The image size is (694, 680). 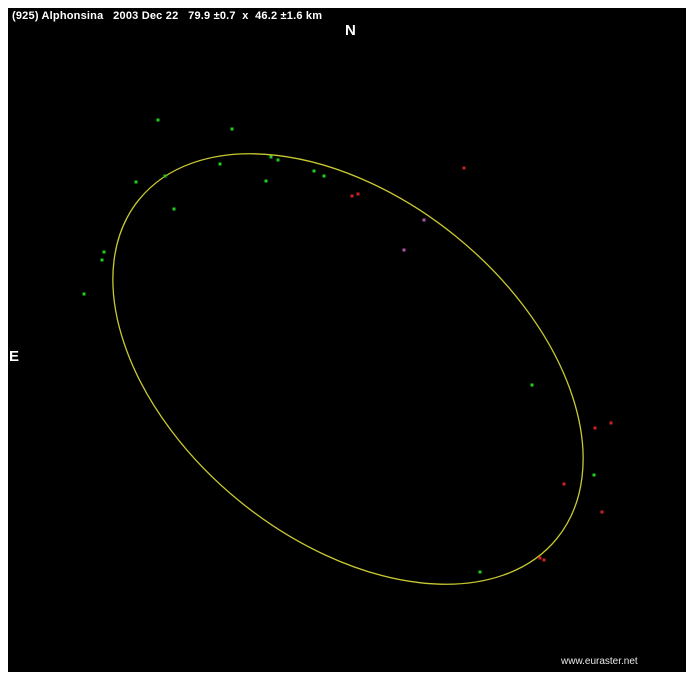 I want to click on north-label: N, so click(x=350, y=30).